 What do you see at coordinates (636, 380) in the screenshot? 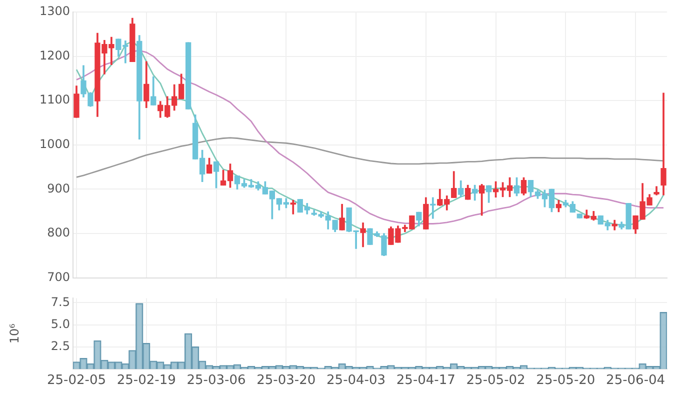
I see `x-tick-label: 25-06-04` at bounding box center [636, 380].